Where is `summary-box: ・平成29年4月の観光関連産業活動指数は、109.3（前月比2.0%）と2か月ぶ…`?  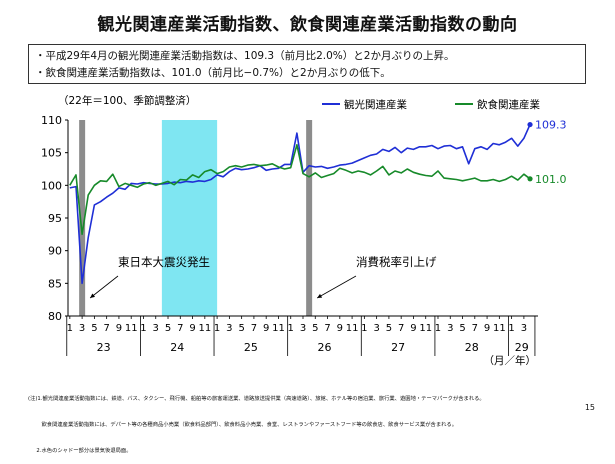 summary-box: ・平成29年4月の観光関連産業活動指数は、109.3（前月比2.0%）と2か月ぶ… is located at coordinates (307, 64).